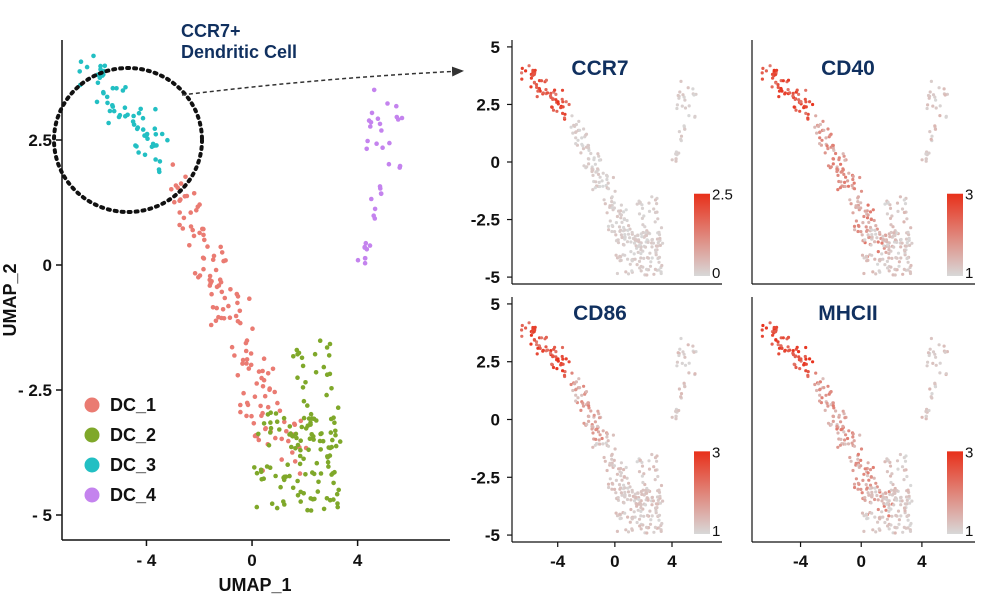 The image size is (1000, 603). I want to click on cd86-y-tick-label: -2.5, so click(485, 477).